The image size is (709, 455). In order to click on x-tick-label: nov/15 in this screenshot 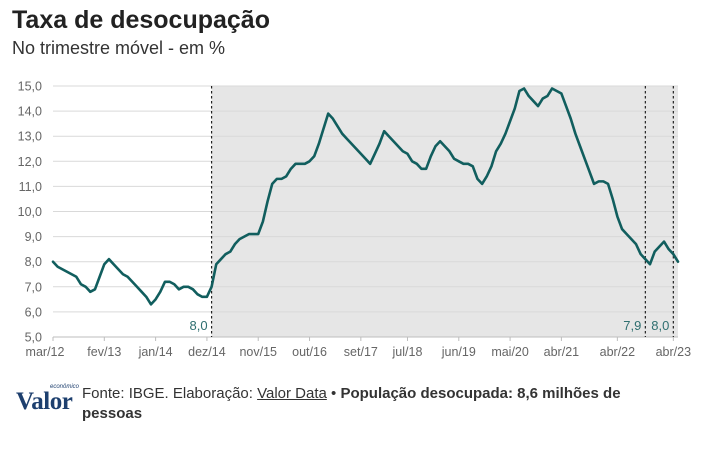, I will do `click(258, 352)`.